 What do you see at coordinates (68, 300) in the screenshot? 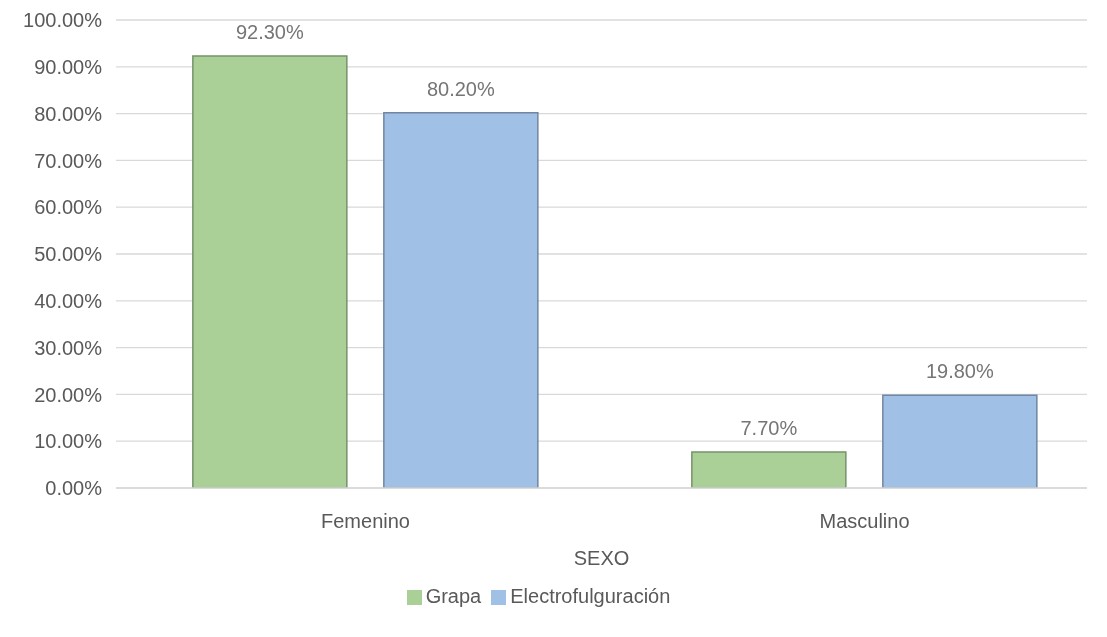
I see `y-tick-label: 40.00%` at bounding box center [68, 300].